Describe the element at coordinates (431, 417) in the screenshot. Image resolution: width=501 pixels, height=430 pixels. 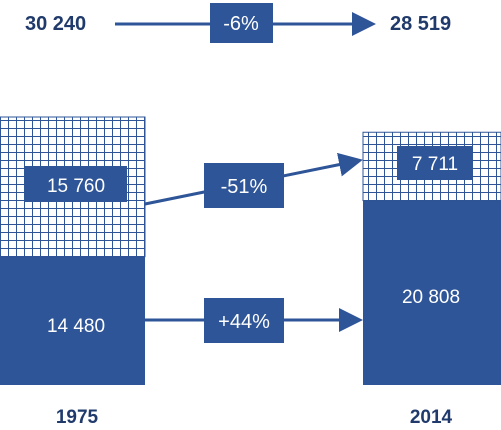
I see `category-2014-label: 2014` at that location.